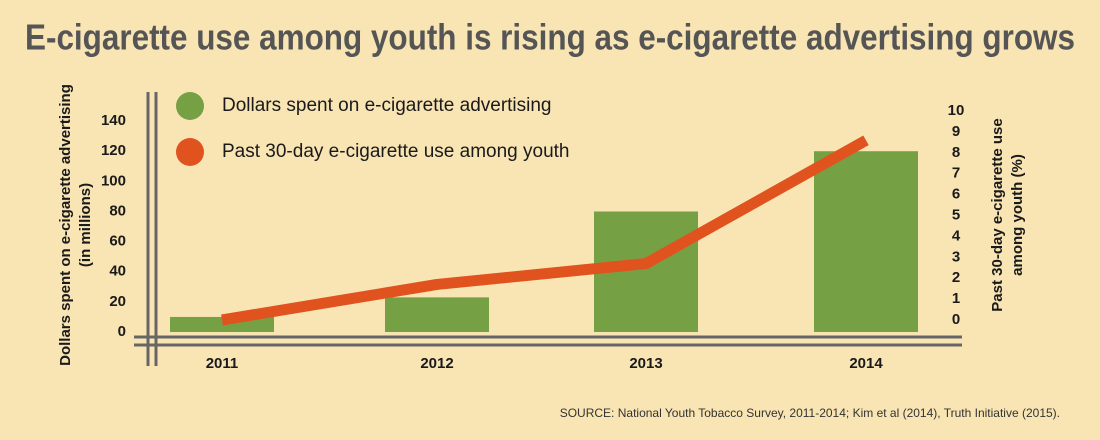 The image size is (1100, 440). Describe the element at coordinates (65, 225) in the screenshot. I see `y-axis-title: Dollars spent on e-cigarette advertising` at that location.